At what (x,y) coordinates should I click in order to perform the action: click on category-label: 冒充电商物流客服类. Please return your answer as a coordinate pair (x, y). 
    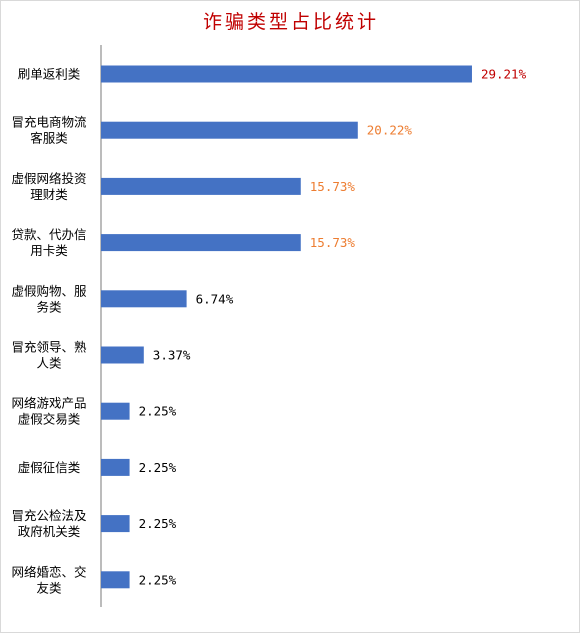
    Looking at the image, I should click on (49, 130).